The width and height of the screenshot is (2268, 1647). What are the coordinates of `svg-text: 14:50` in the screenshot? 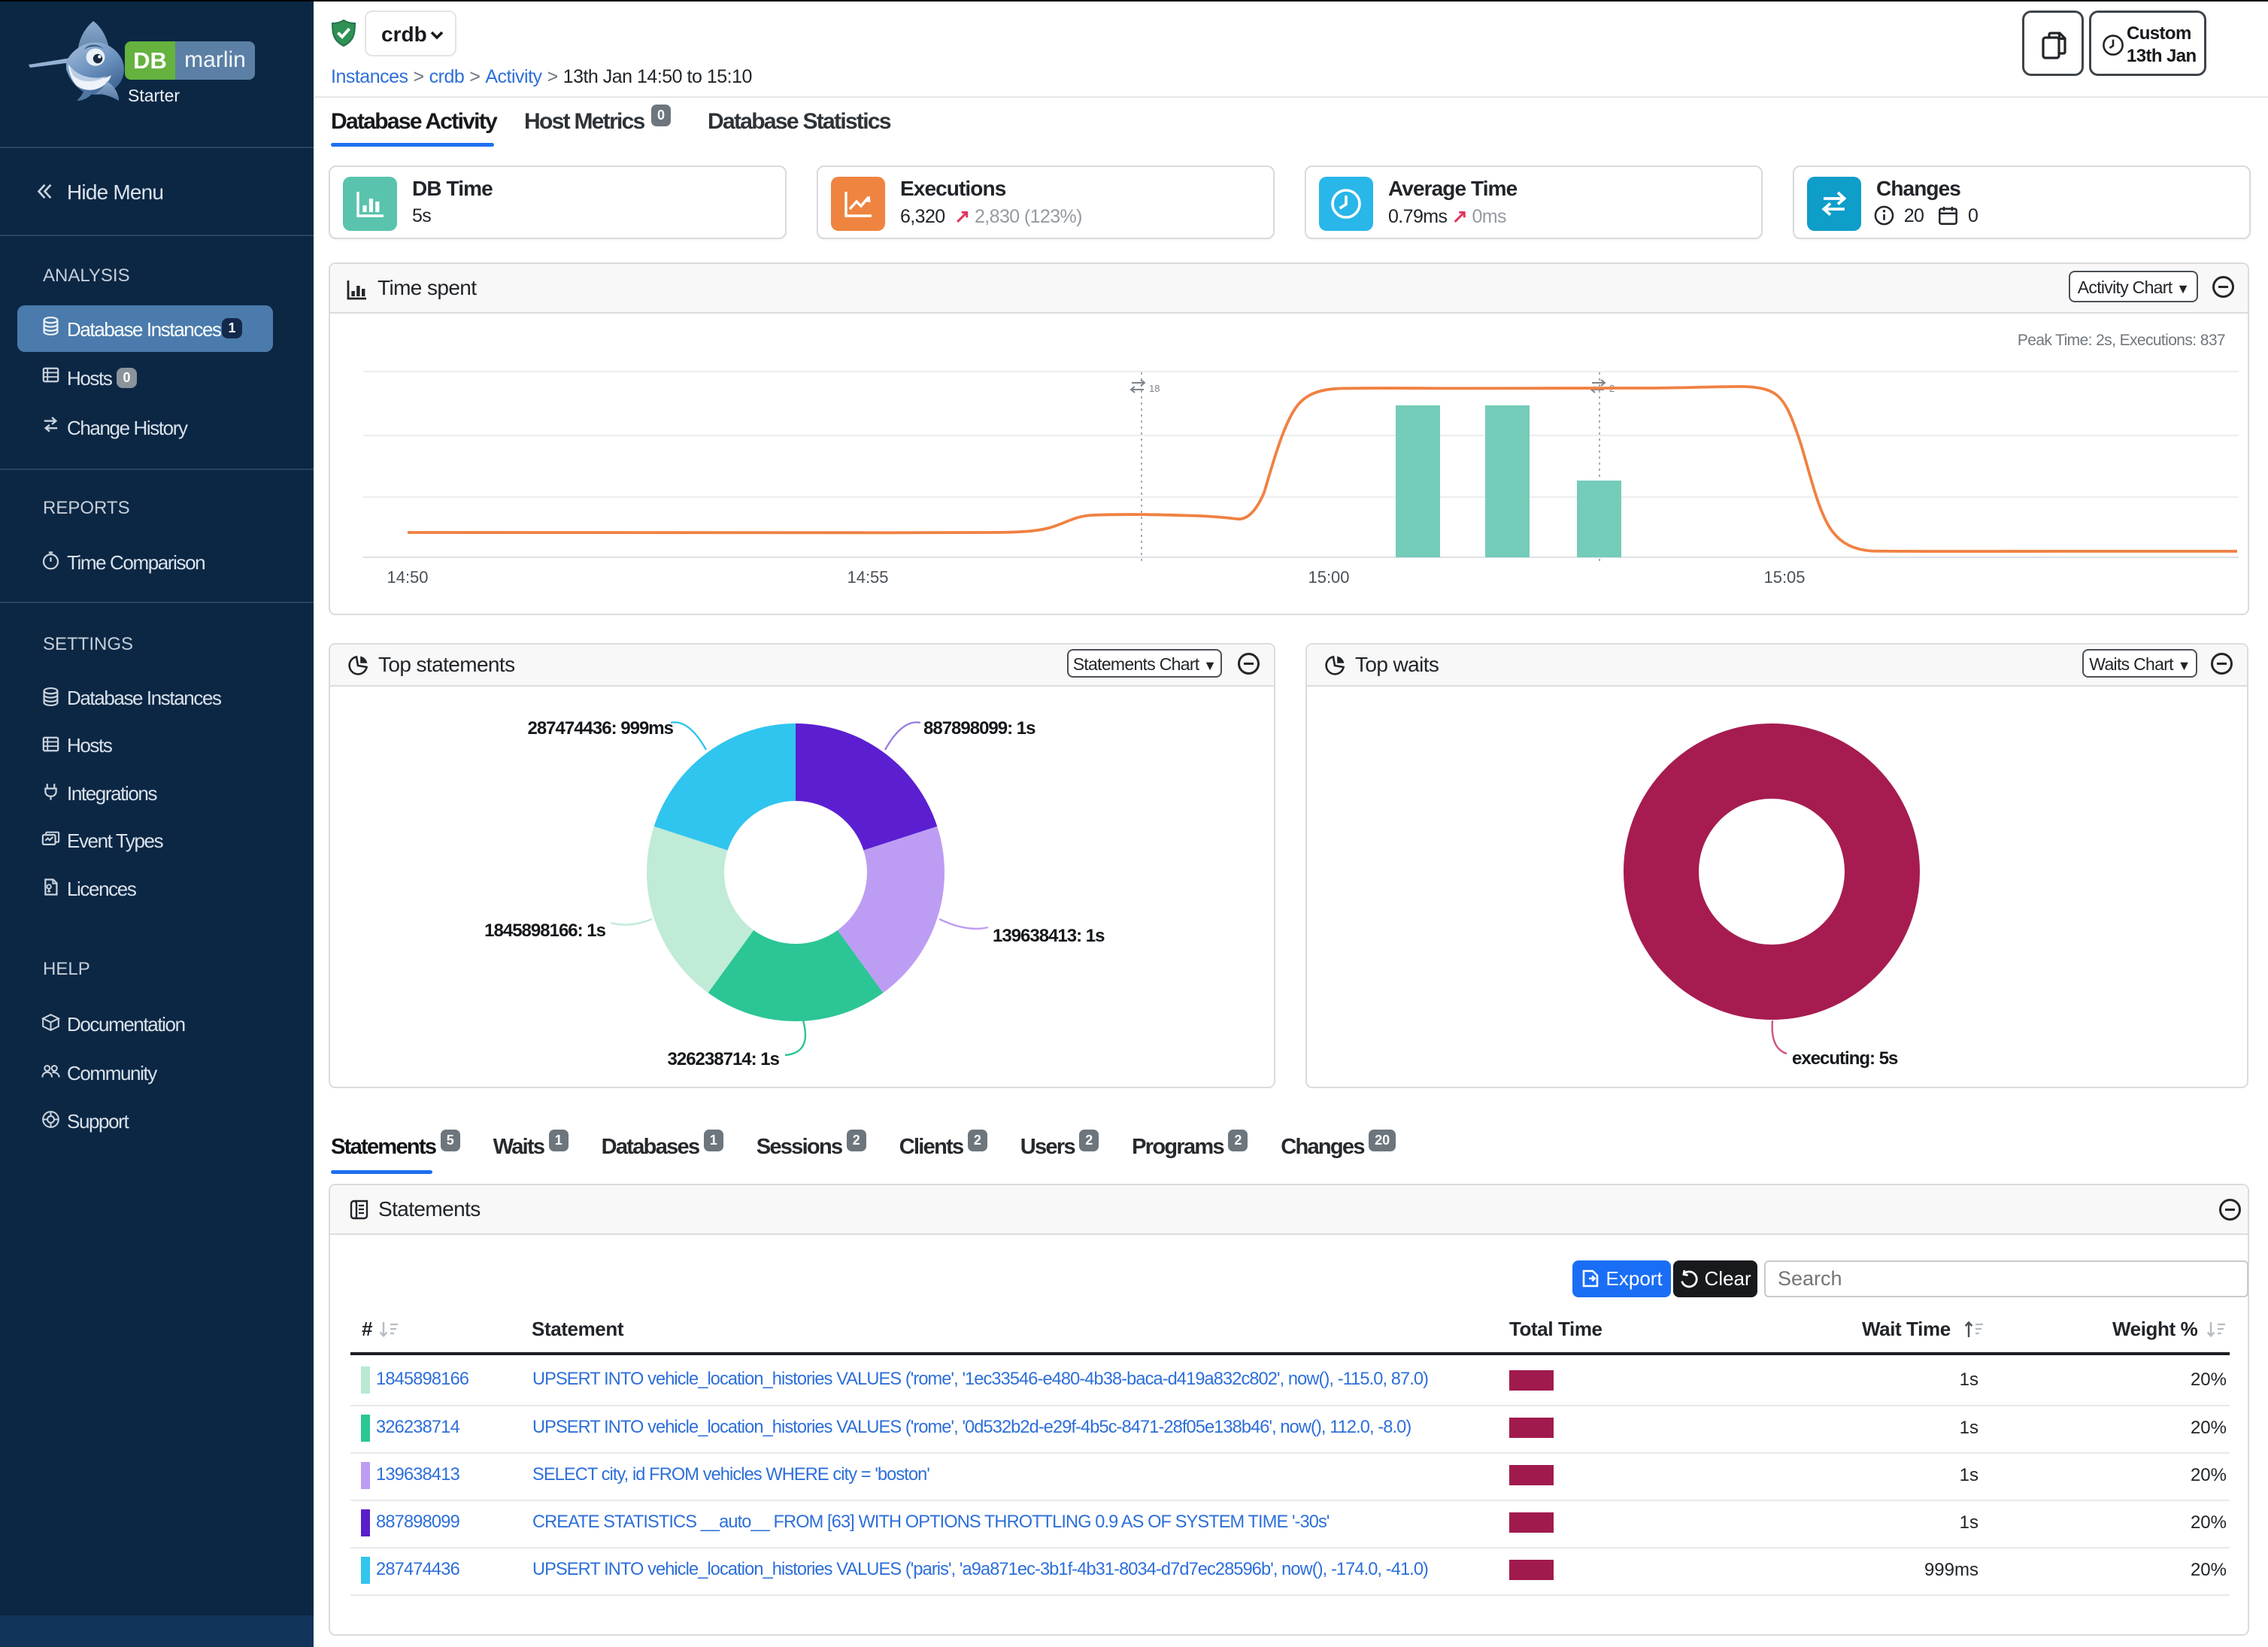 It's located at (407, 577).